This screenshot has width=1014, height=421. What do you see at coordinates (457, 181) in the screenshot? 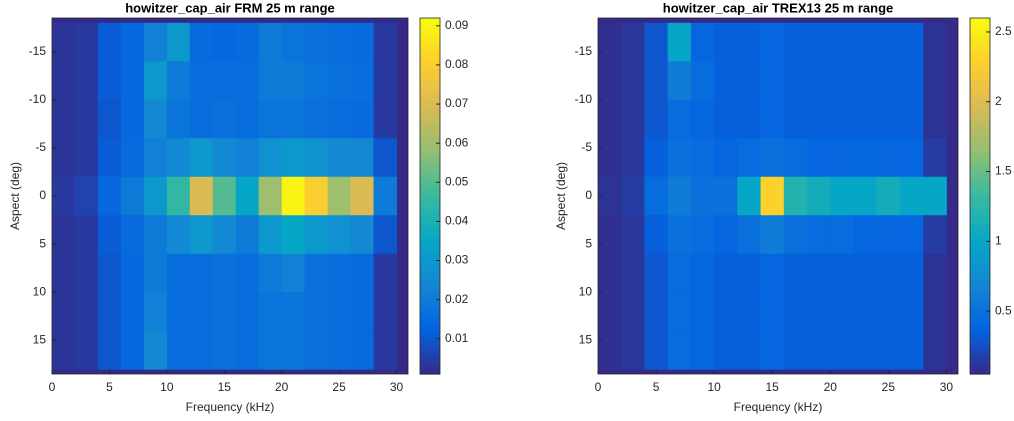
I see `colorbar-tick-label: 0.05` at bounding box center [457, 181].